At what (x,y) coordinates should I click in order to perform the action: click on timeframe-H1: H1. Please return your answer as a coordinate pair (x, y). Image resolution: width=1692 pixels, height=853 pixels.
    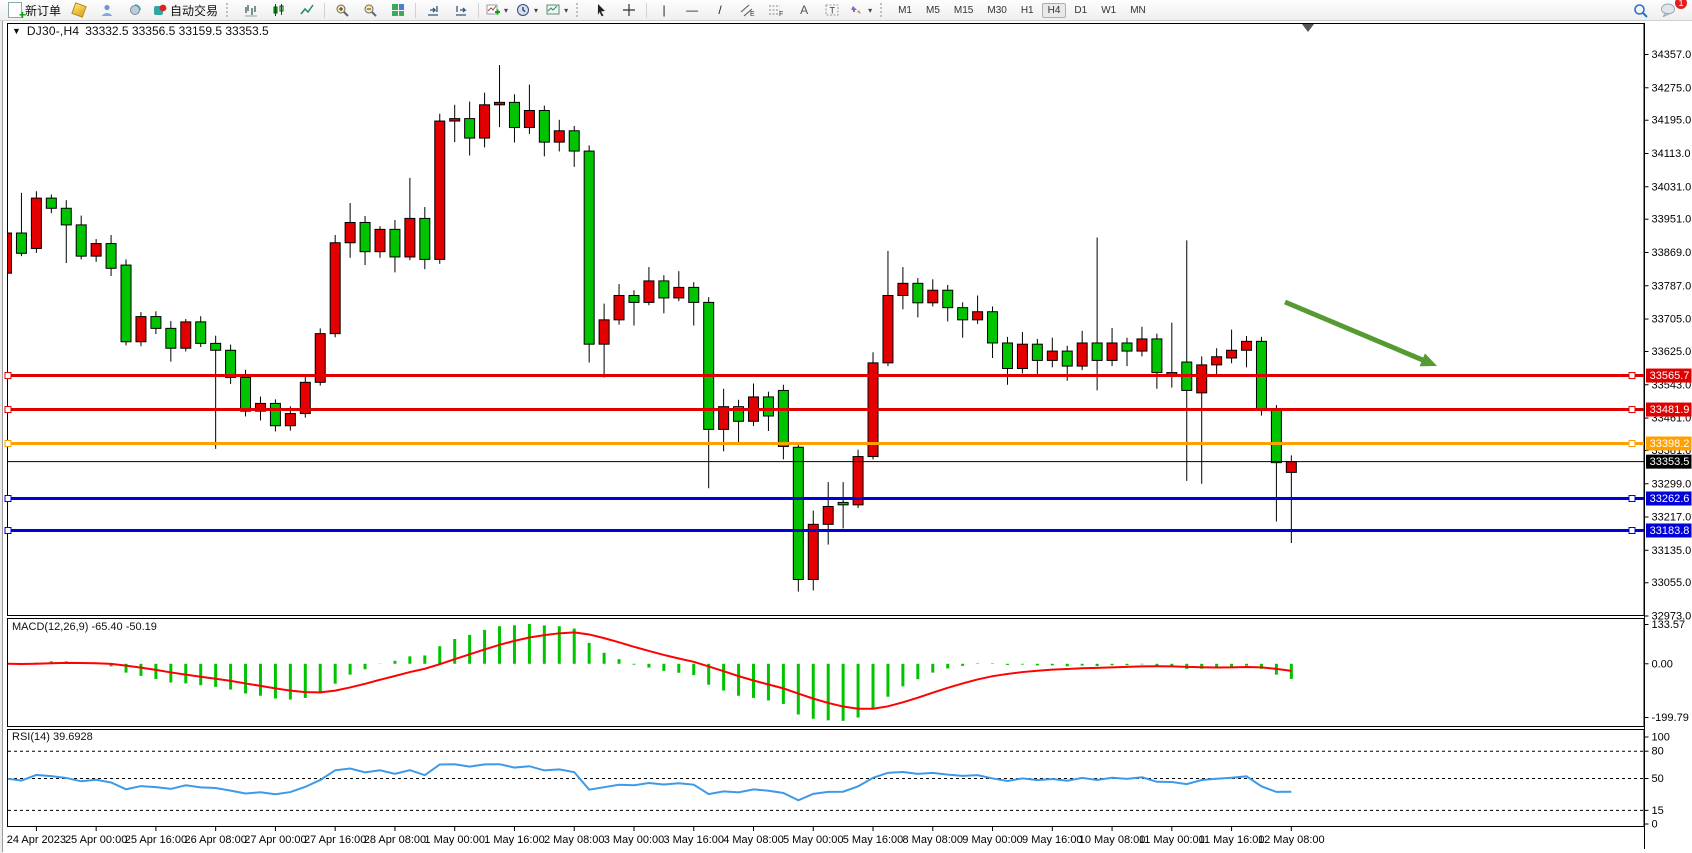
    Looking at the image, I should click on (1027, 10).